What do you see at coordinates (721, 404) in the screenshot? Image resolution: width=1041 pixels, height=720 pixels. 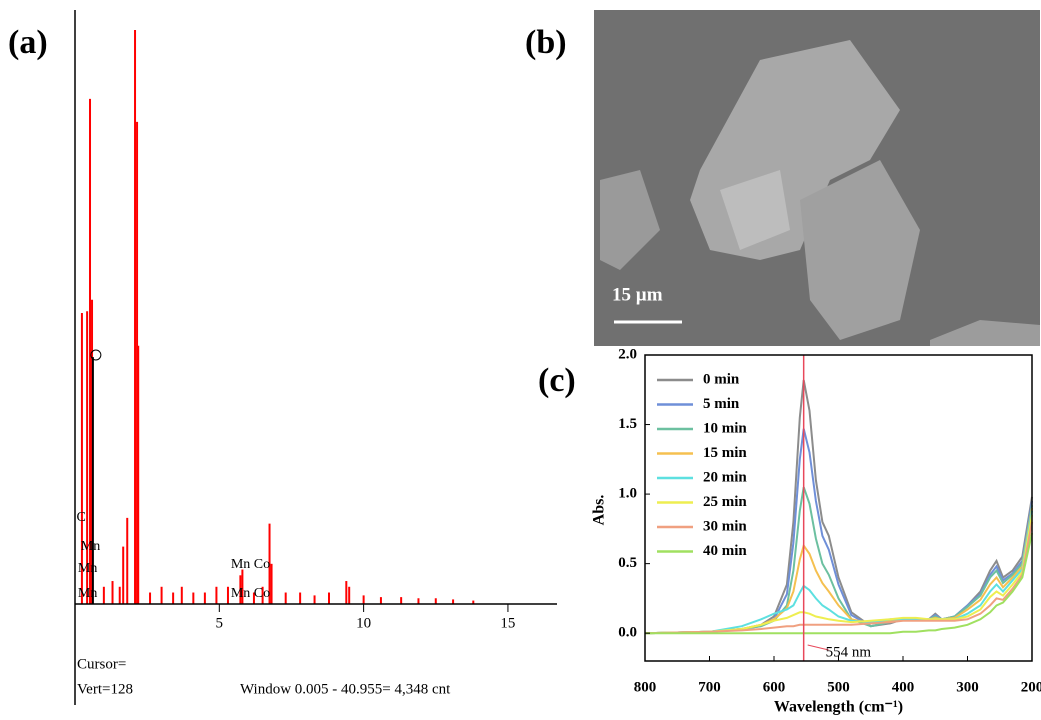 I see `legend-label: 5 min` at bounding box center [721, 404].